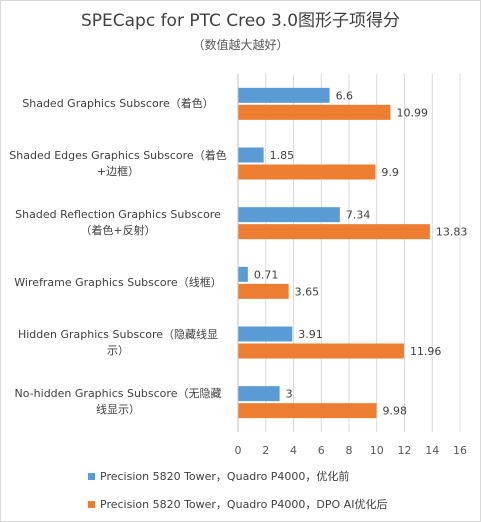 The height and width of the screenshot is (522, 481). Describe the element at coordinates (118, 215) in the screenshot. I see `category-label-line: Shaded Reflection Graphics Subscore` at that location.